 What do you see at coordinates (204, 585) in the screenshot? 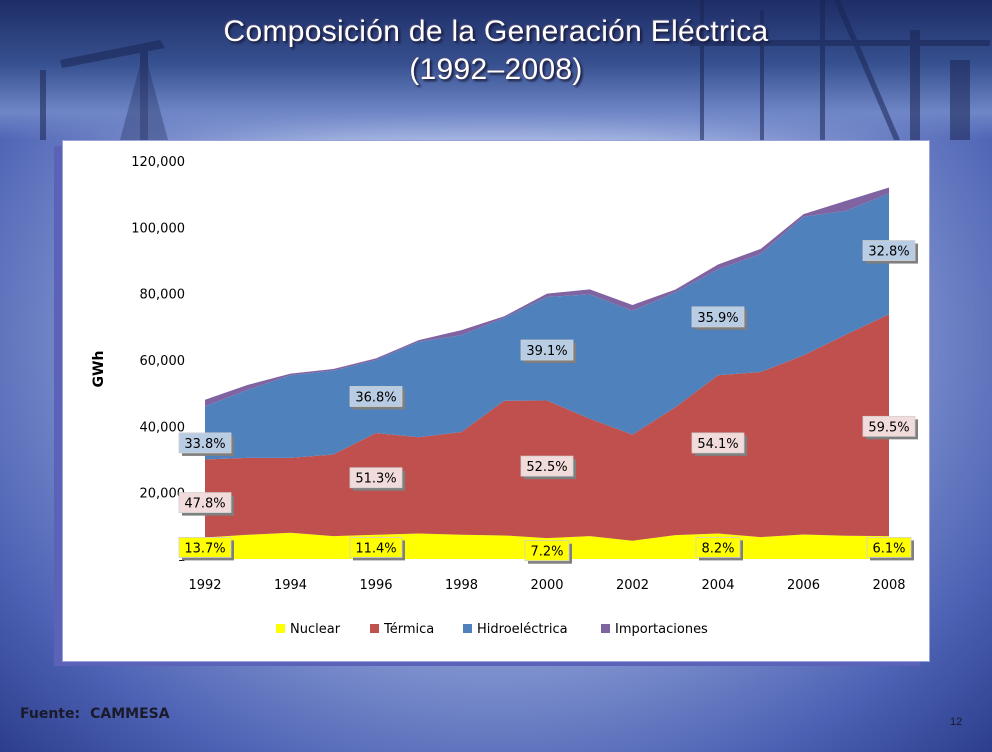
I see `x-tick-label: 1992` at bounding box center [204, 585].